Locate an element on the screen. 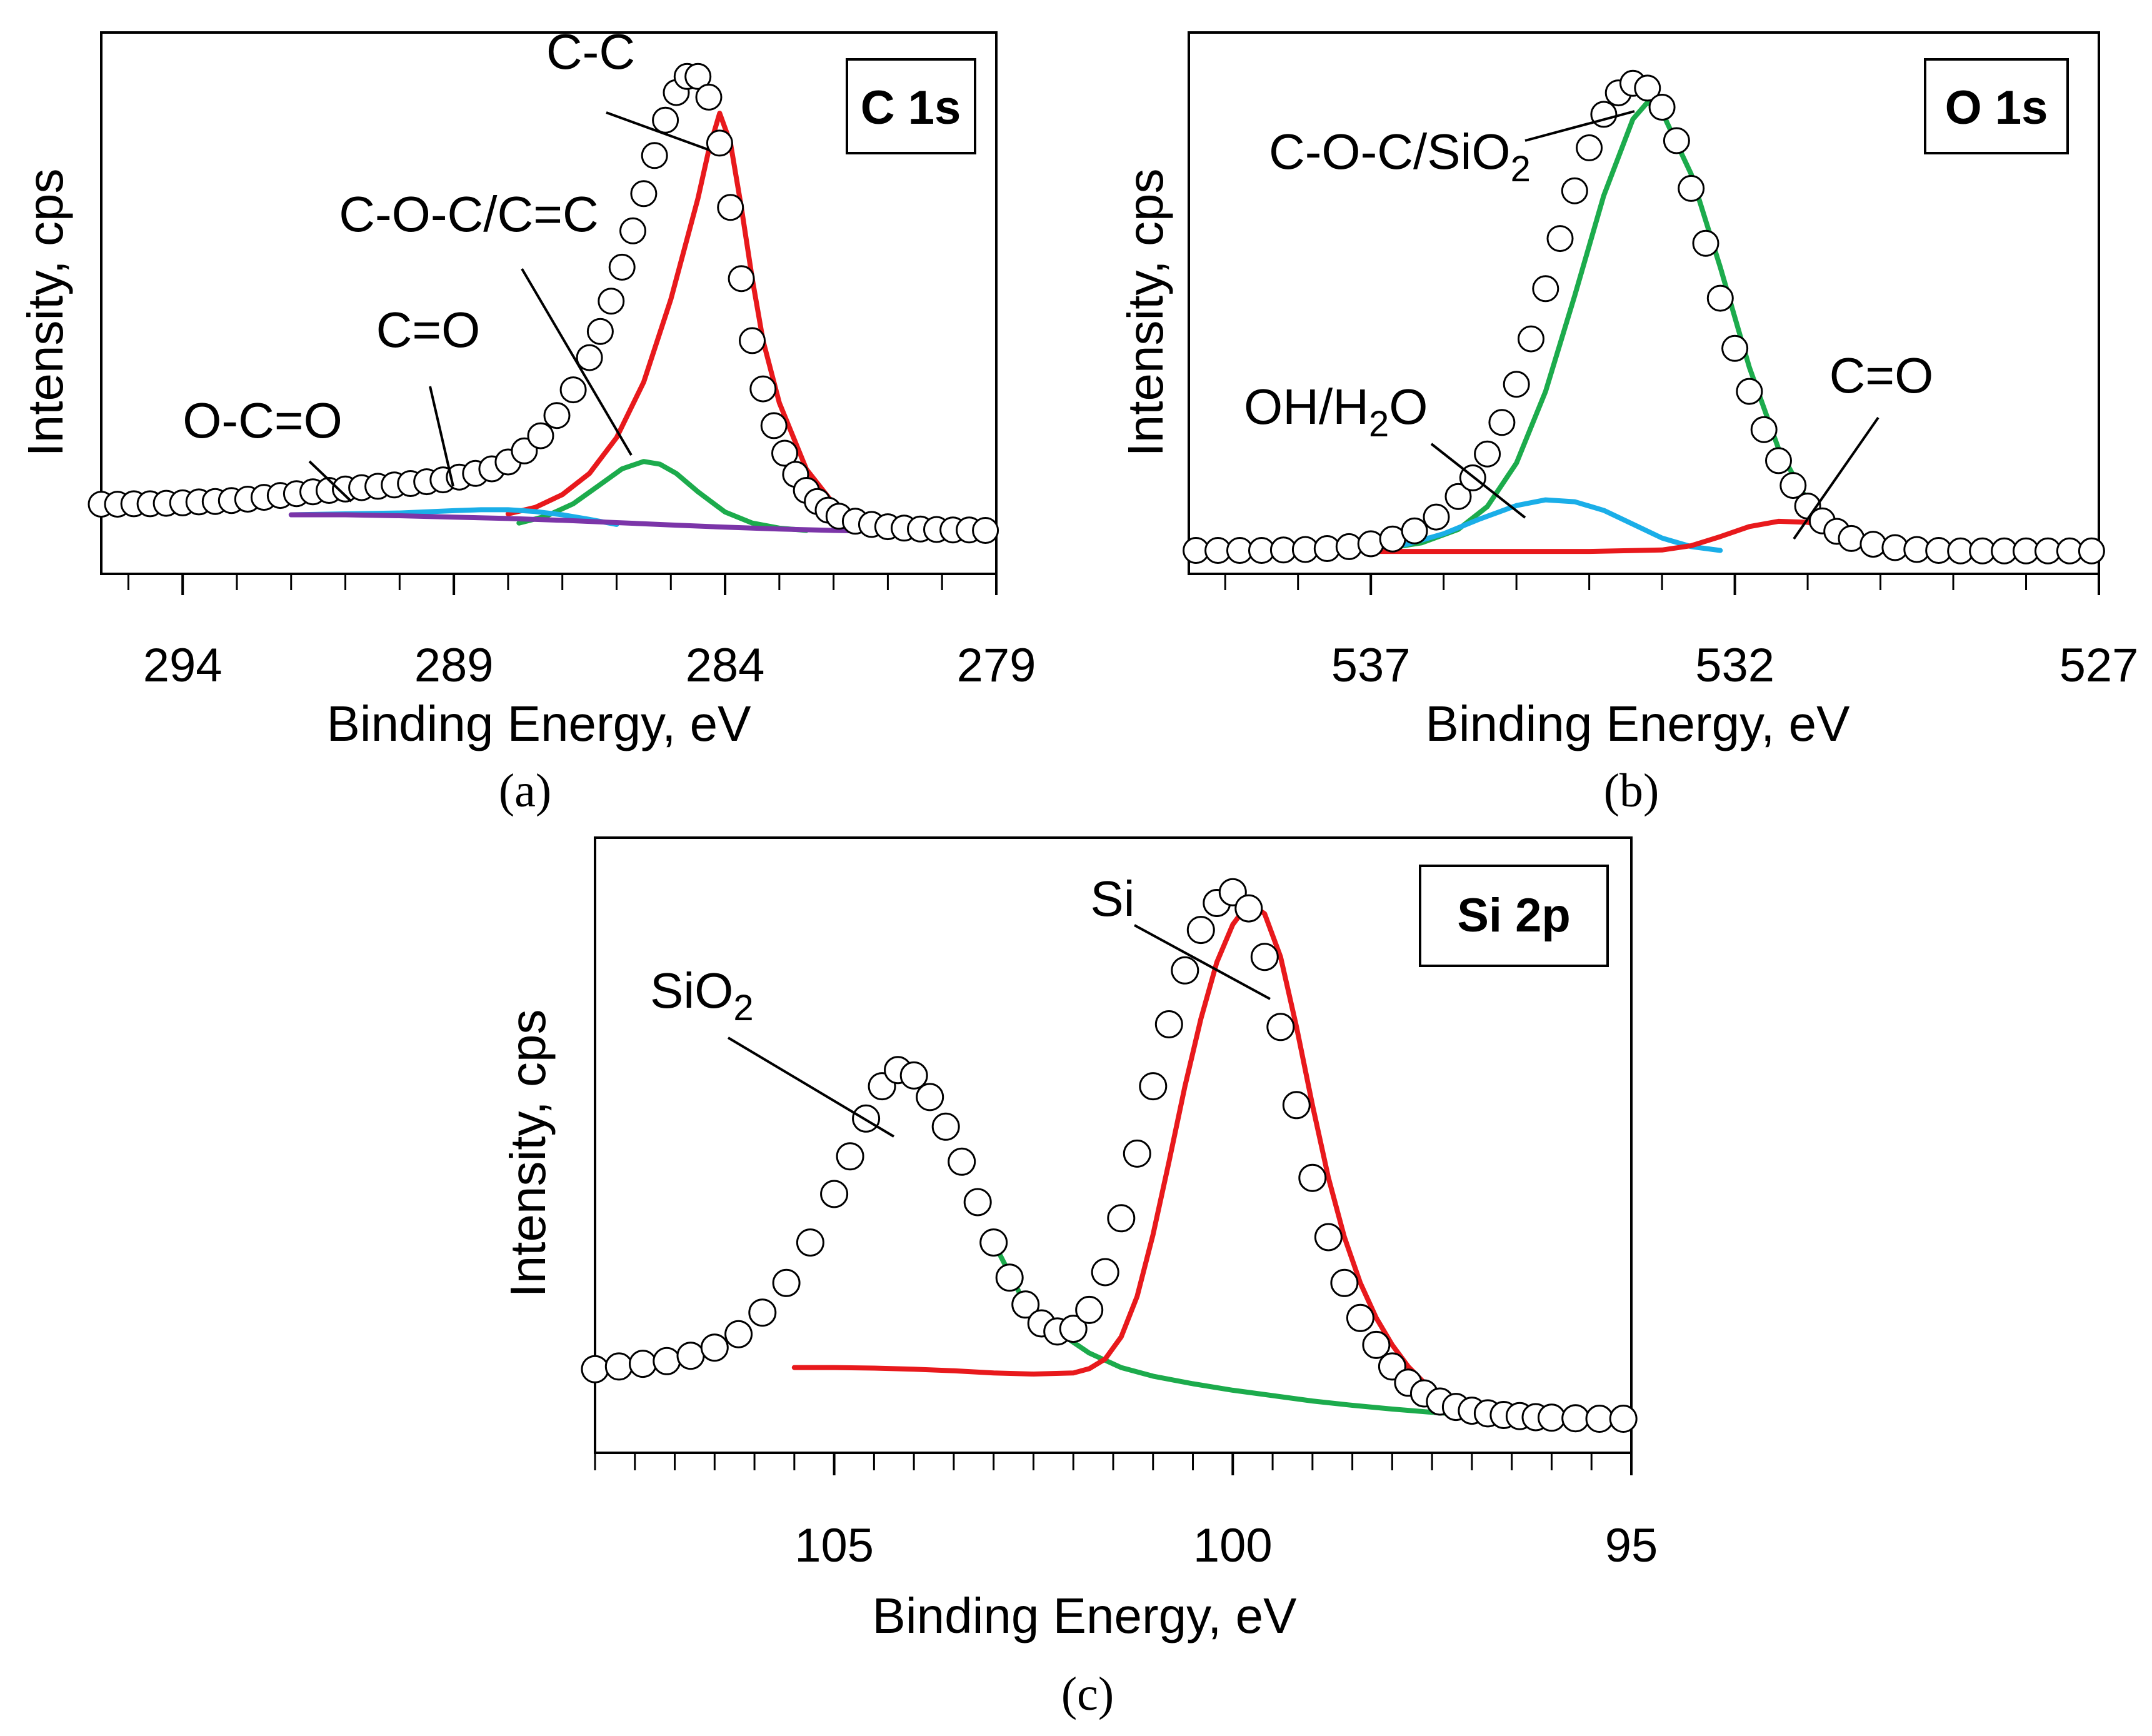 This screenshot has height=1736, width=2152. label-c-o-c: C-O-C/C=C is located at coordinates (469, 214).